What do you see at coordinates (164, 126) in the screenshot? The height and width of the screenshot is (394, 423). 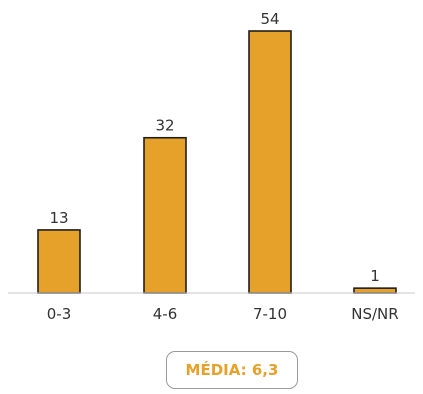 I see `value-label: 32` at bounding box center [164, 126].